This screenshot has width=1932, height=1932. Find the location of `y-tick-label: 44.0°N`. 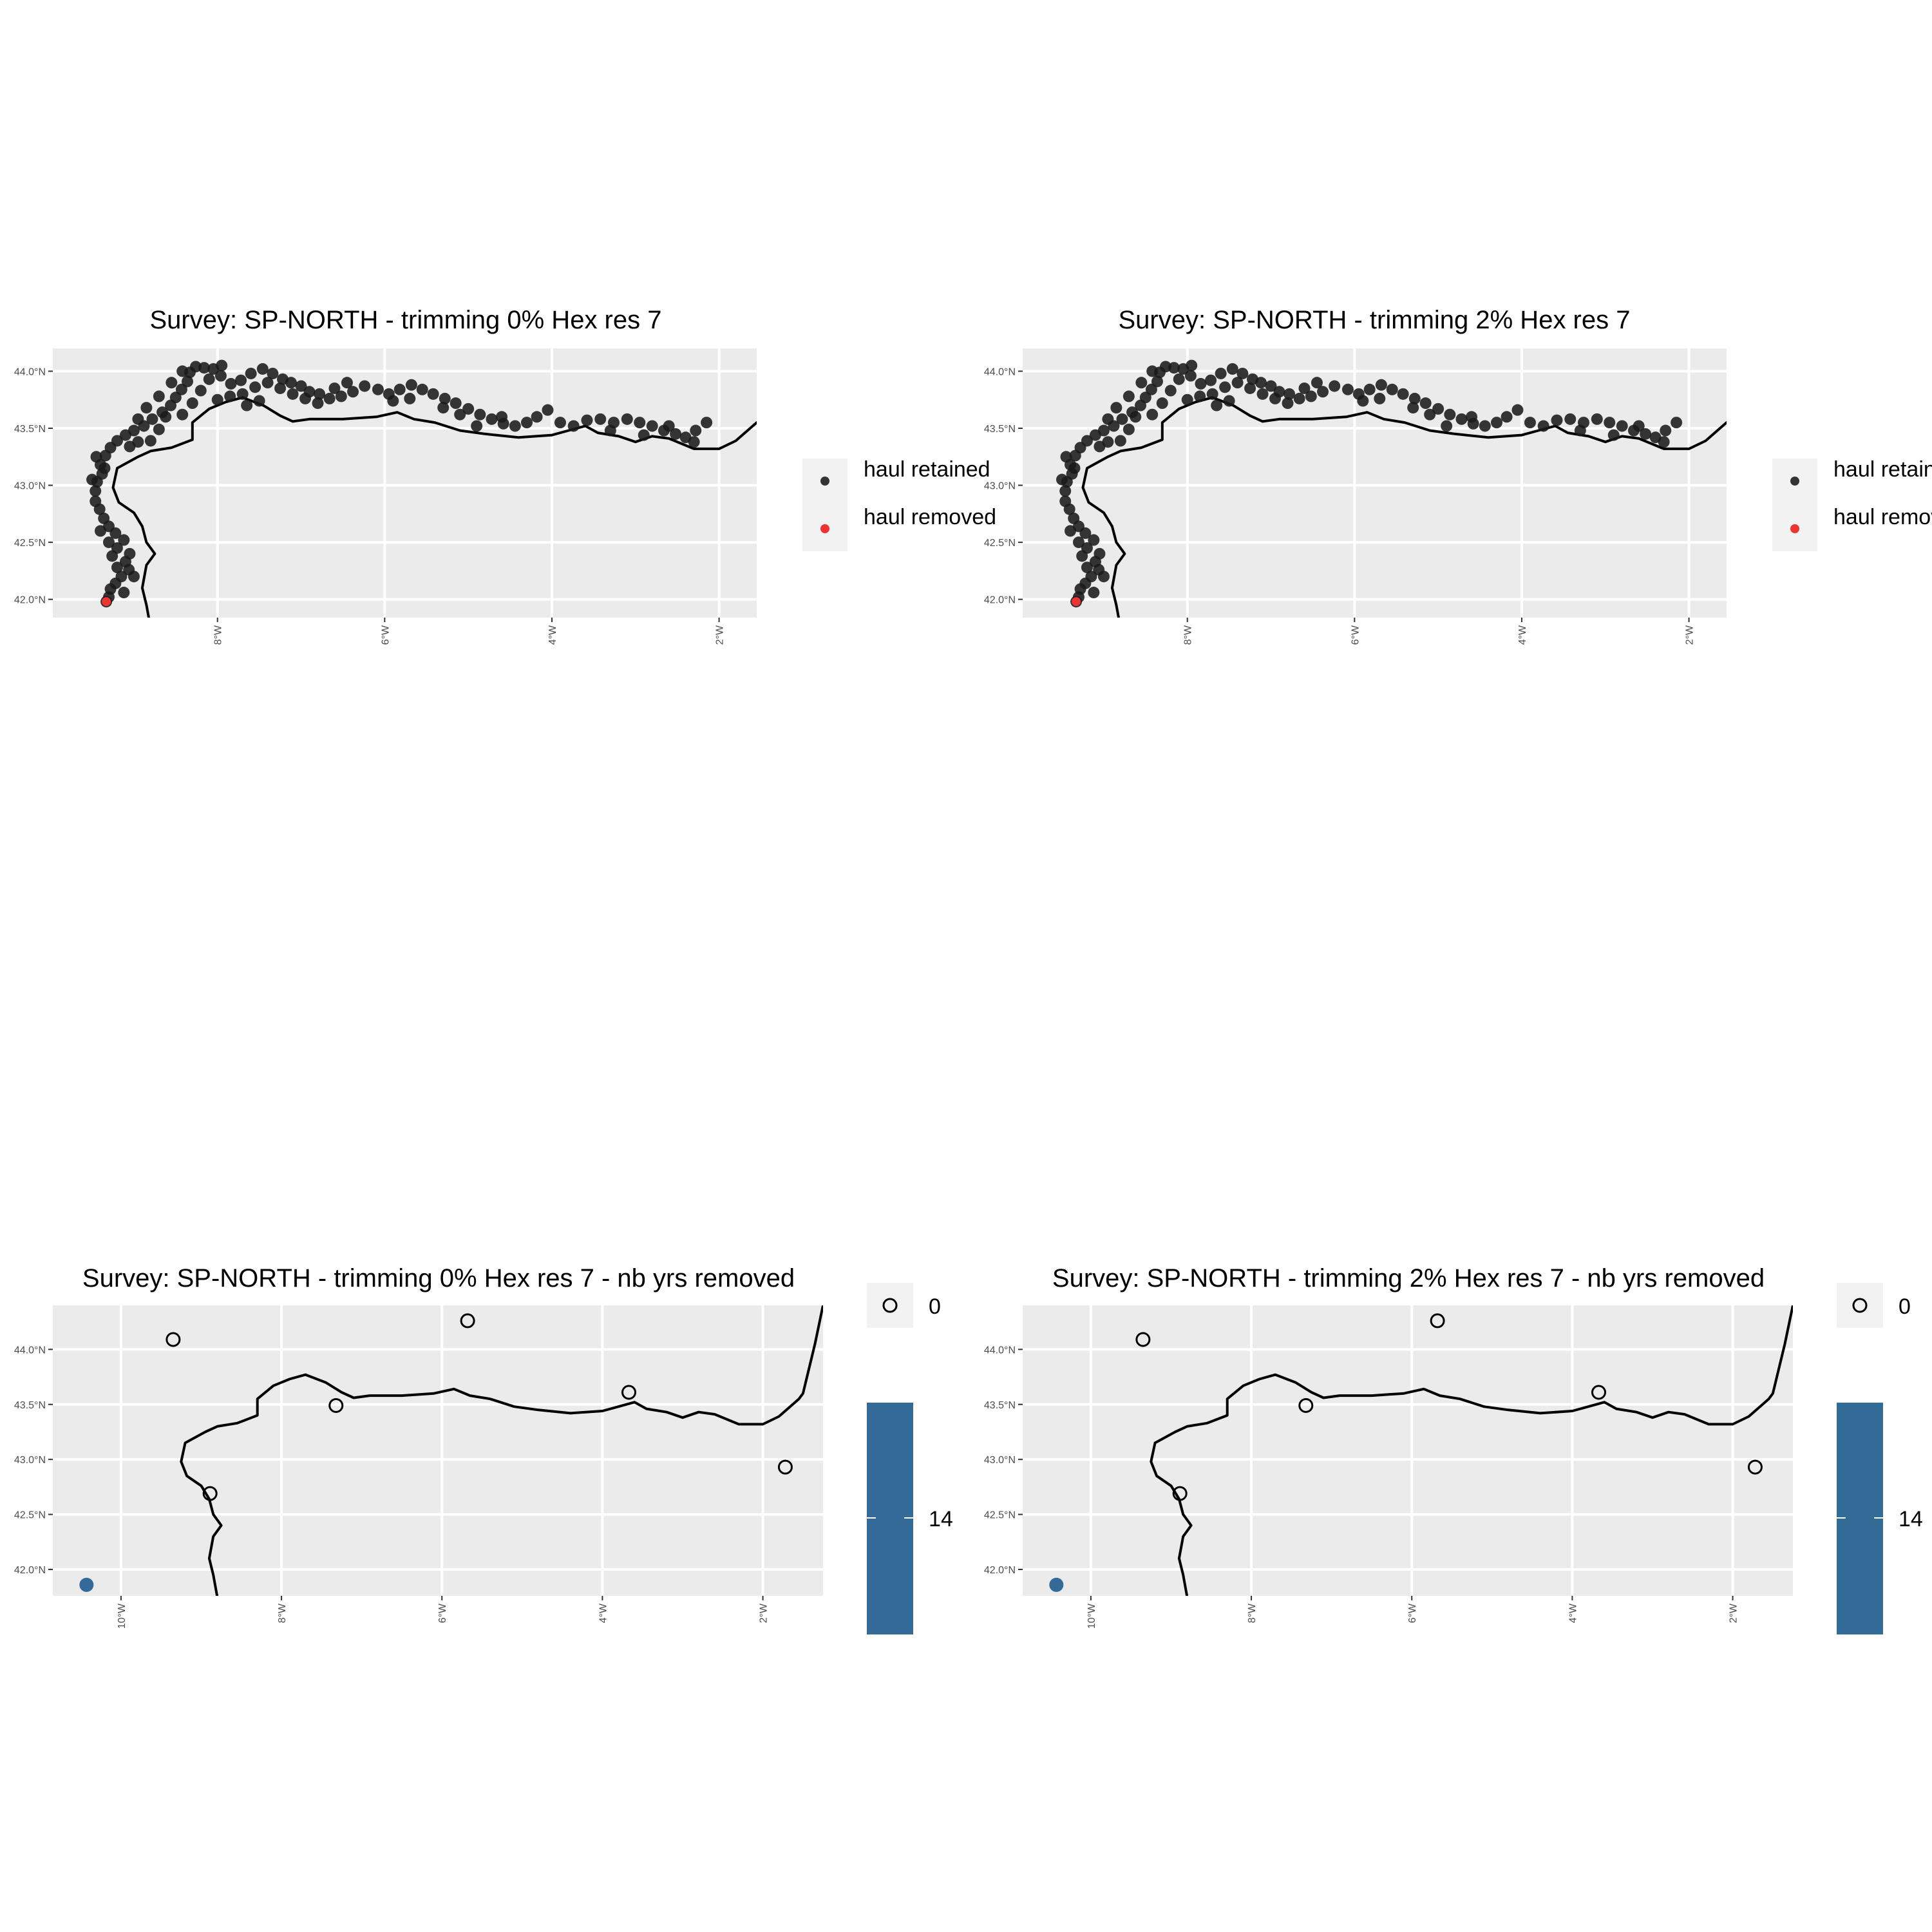

y-tick-label: 44.0°N is located at coordinates (30, 1351).